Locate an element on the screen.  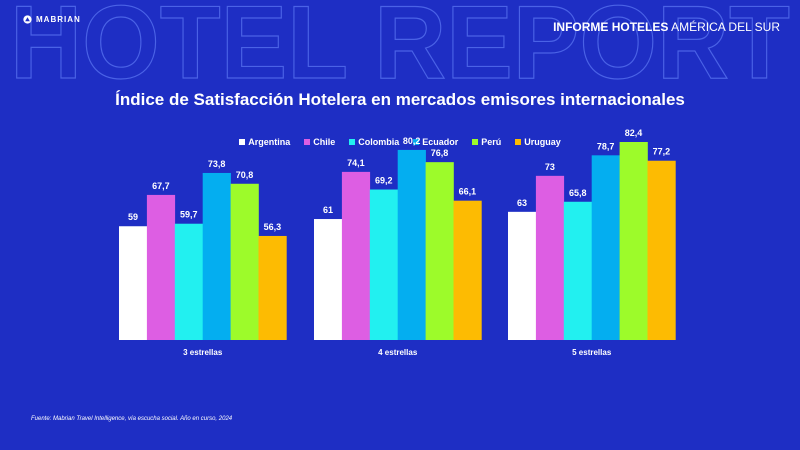
data-label: 78,7 is located at coordinates (606, 146).